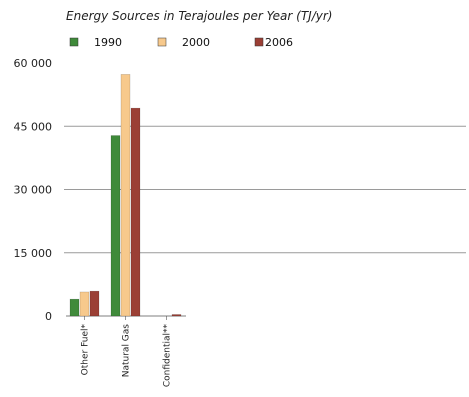 Image resolution: width=469 pixels, height=397 pixels. What do you see at coordinates (259, 42) in the screenshot?
I see `legend-swatch-2006` at bounding box center [259, 42].